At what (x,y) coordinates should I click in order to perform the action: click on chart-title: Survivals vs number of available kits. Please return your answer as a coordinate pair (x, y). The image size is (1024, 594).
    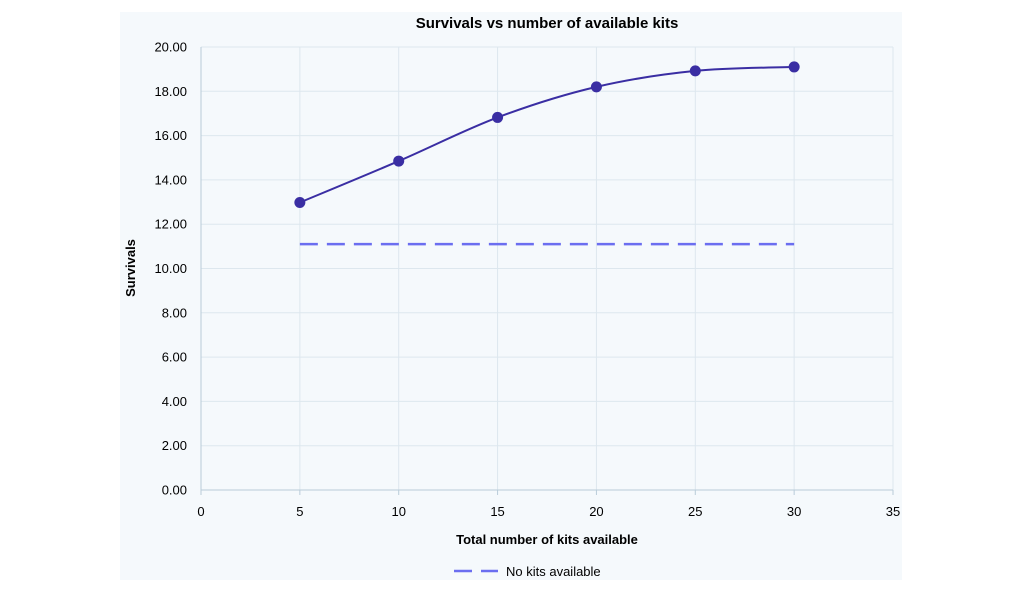
    Looking at the image, I should click on (547, 23).